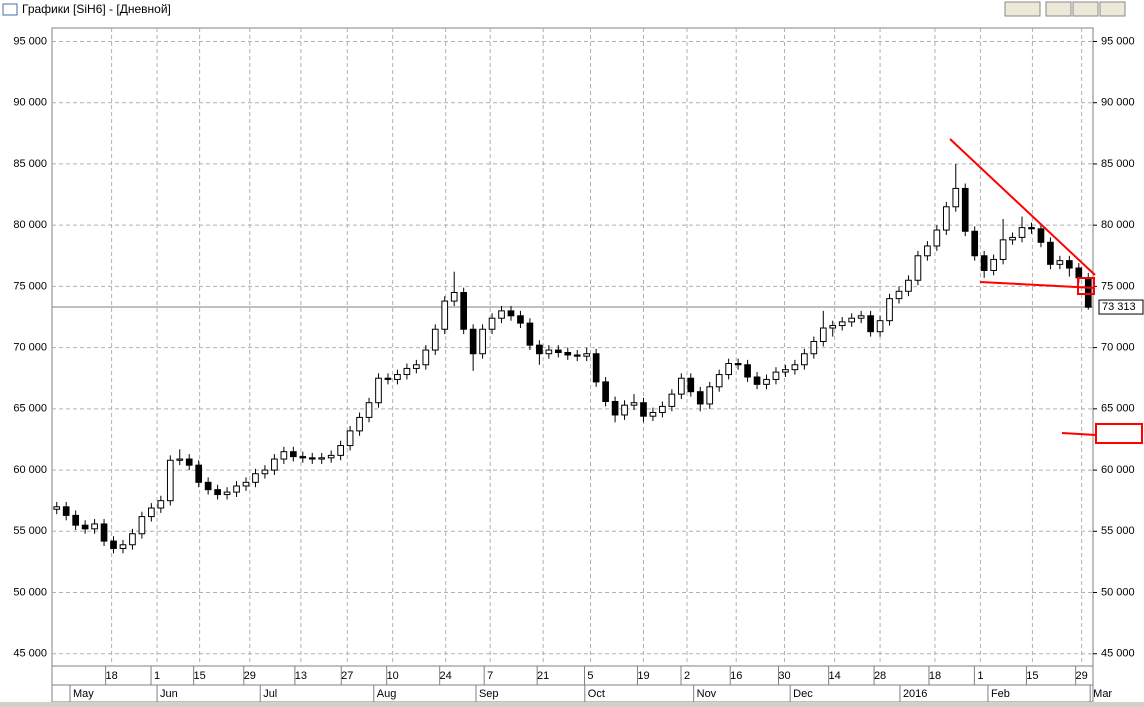 The image size is (1144, 707). Describe the element at coordinates (1079, 434) in the screenshot. I see `target-line` at that location.